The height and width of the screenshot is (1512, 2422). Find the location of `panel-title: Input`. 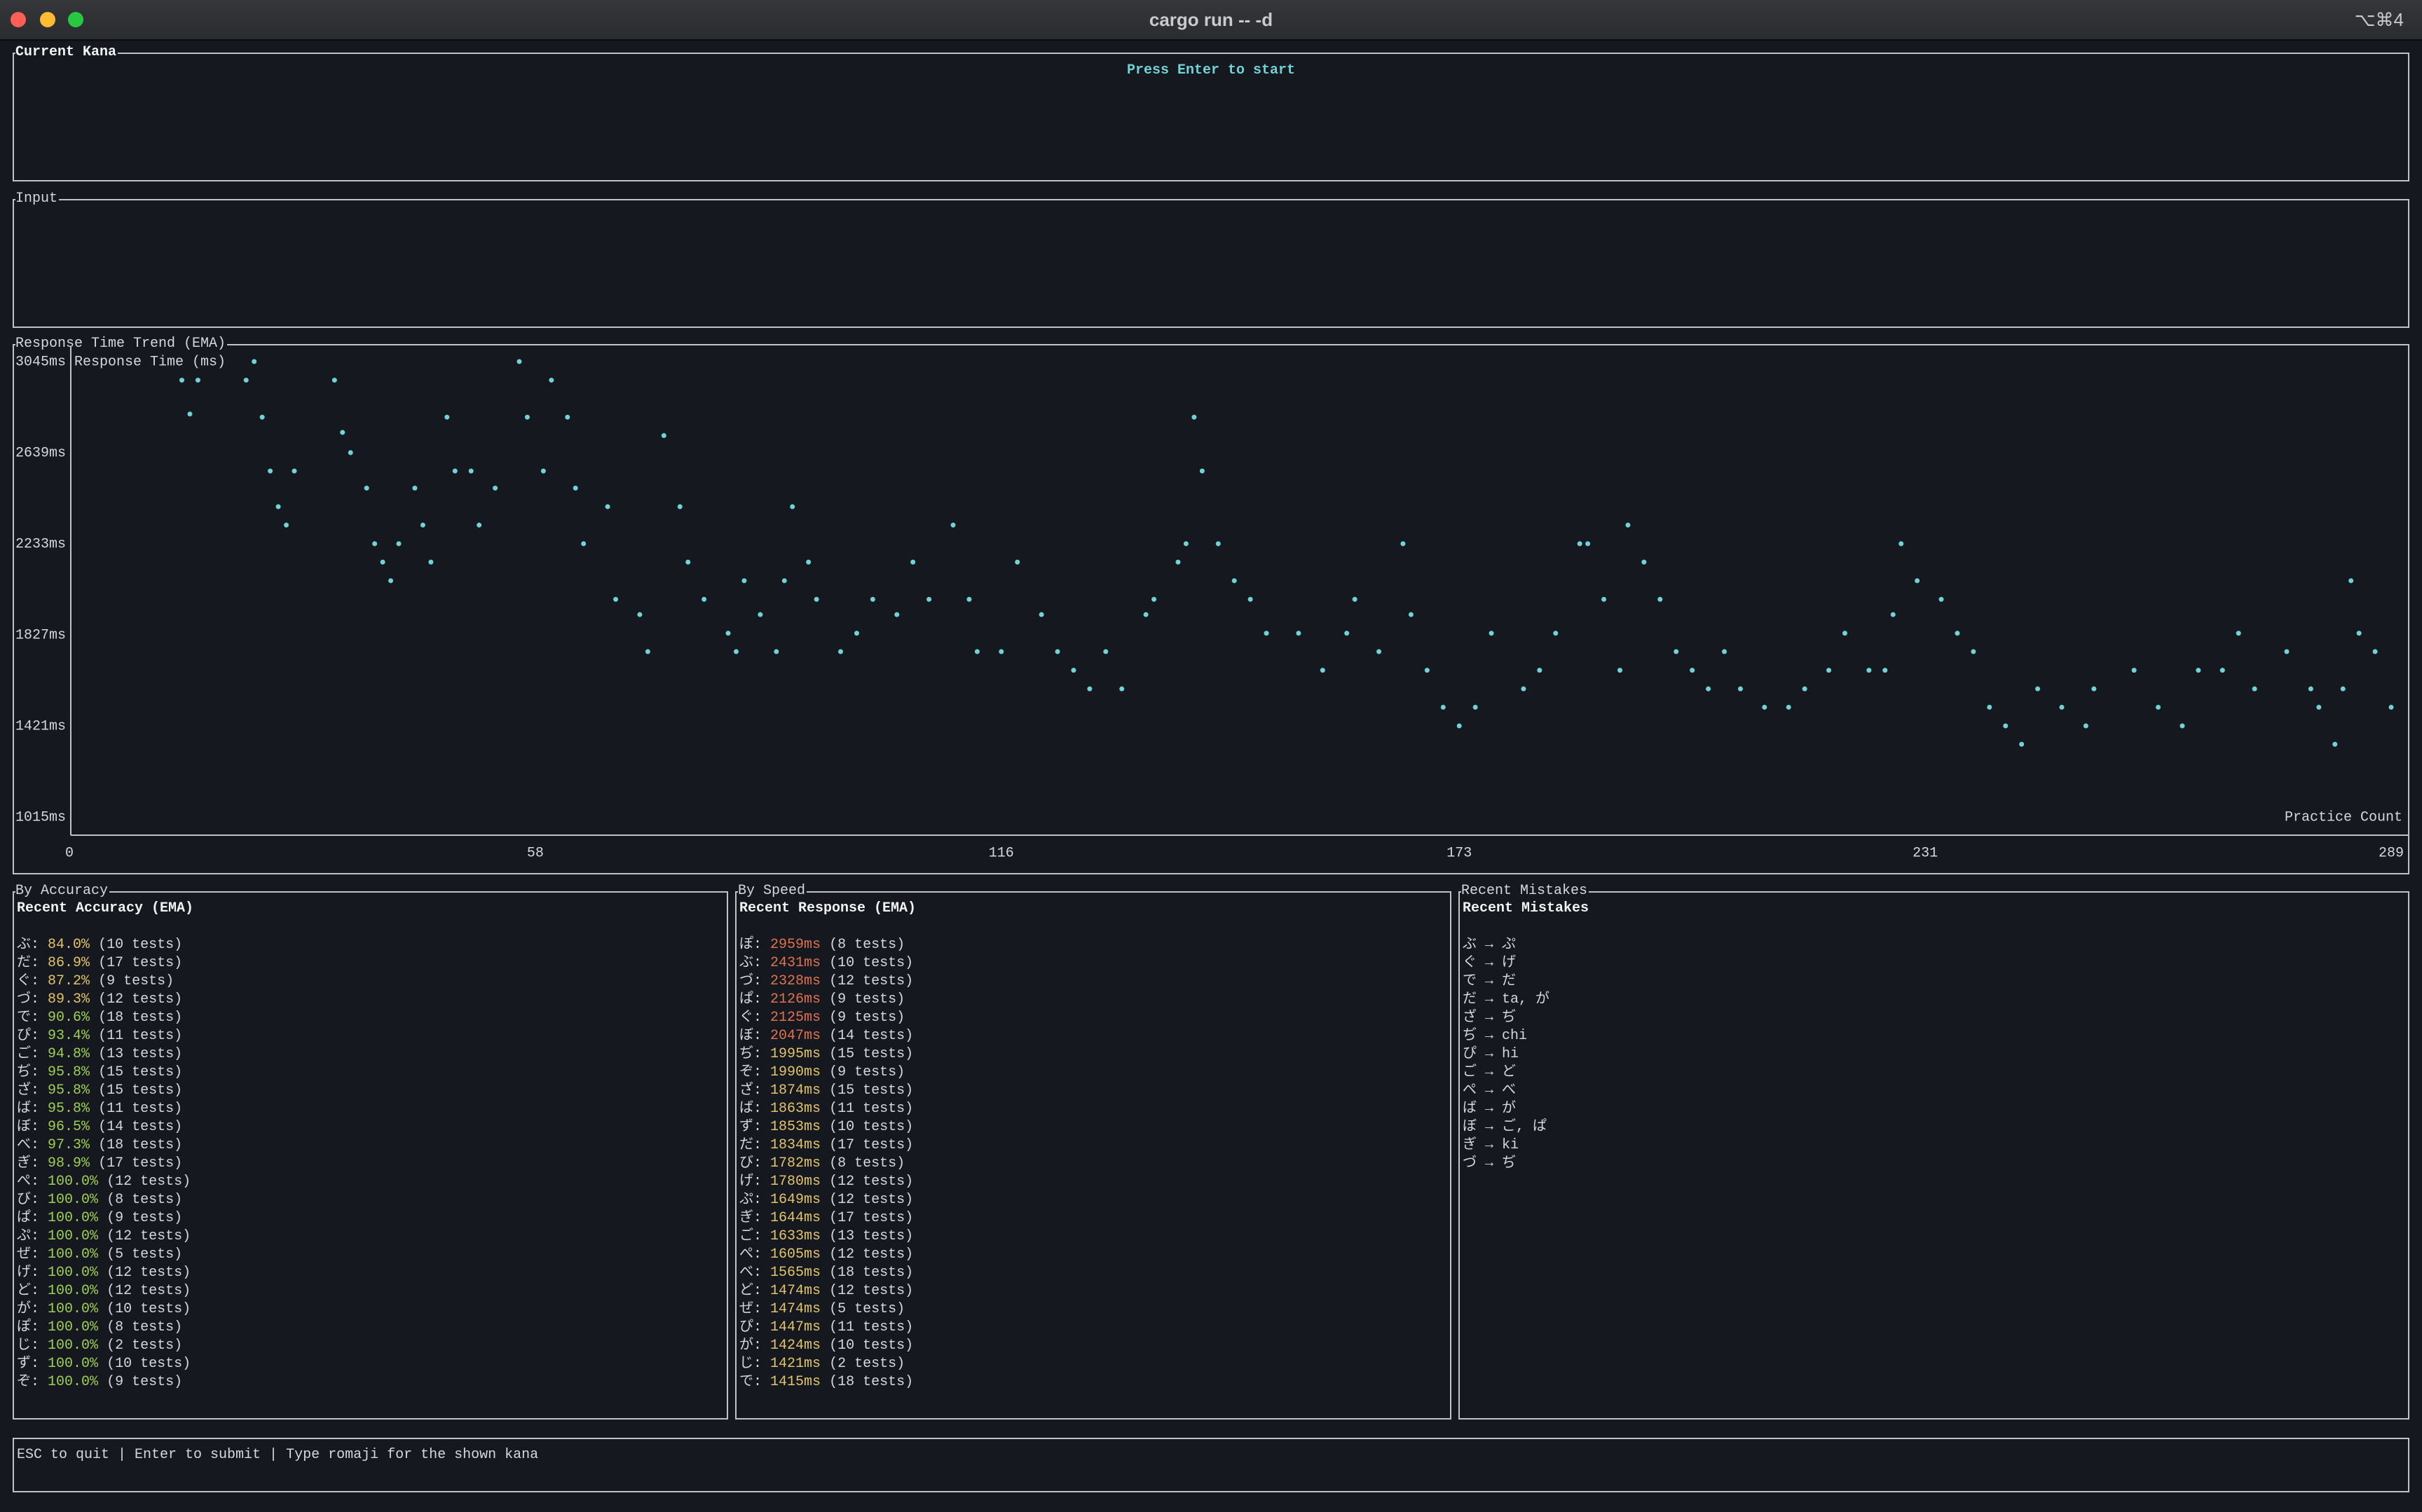

panel-title: Input is located at coordinates (37, 199).